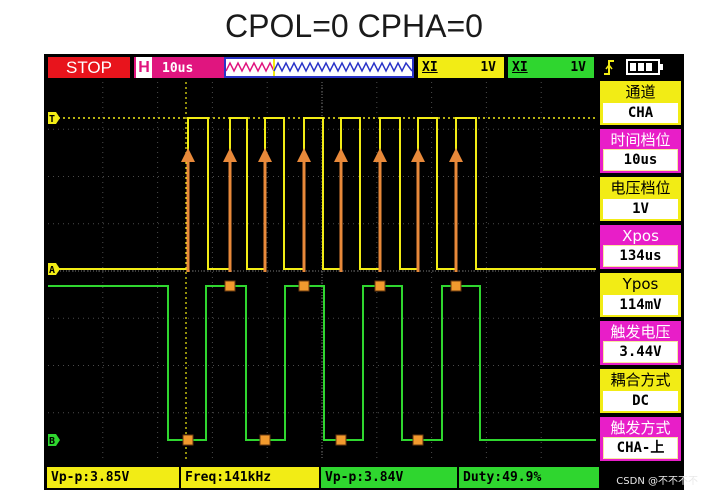  I want to click on timebase-value: 10us, so click(178, 68).